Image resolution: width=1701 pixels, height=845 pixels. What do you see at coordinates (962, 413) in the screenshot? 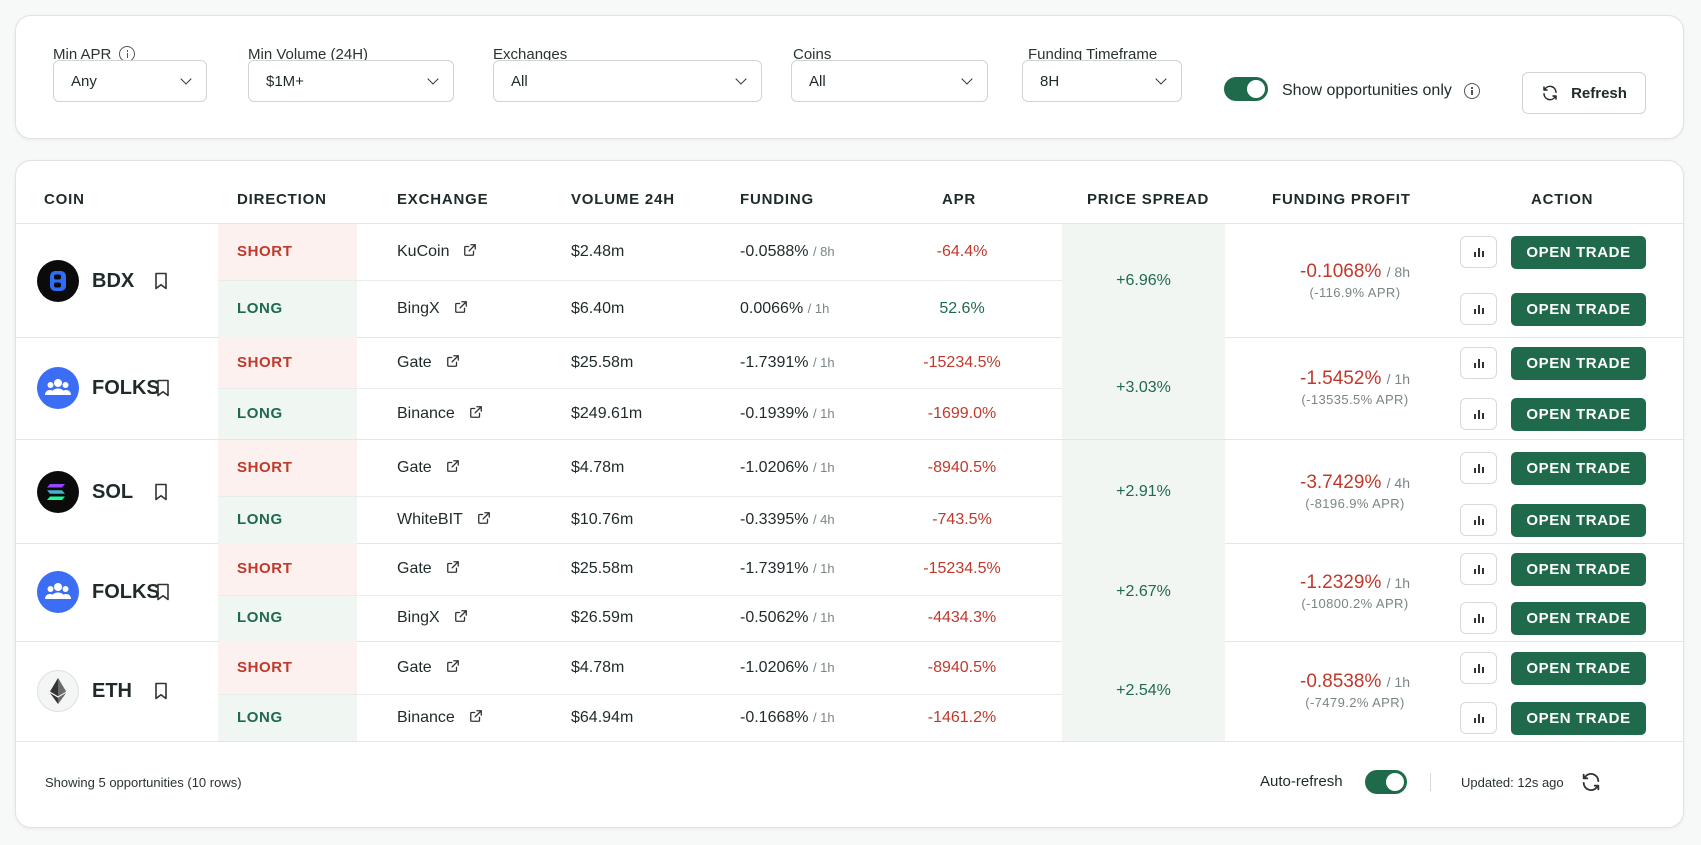
I see `apr-value: -1699.0%` at bounding box center [962, 413].